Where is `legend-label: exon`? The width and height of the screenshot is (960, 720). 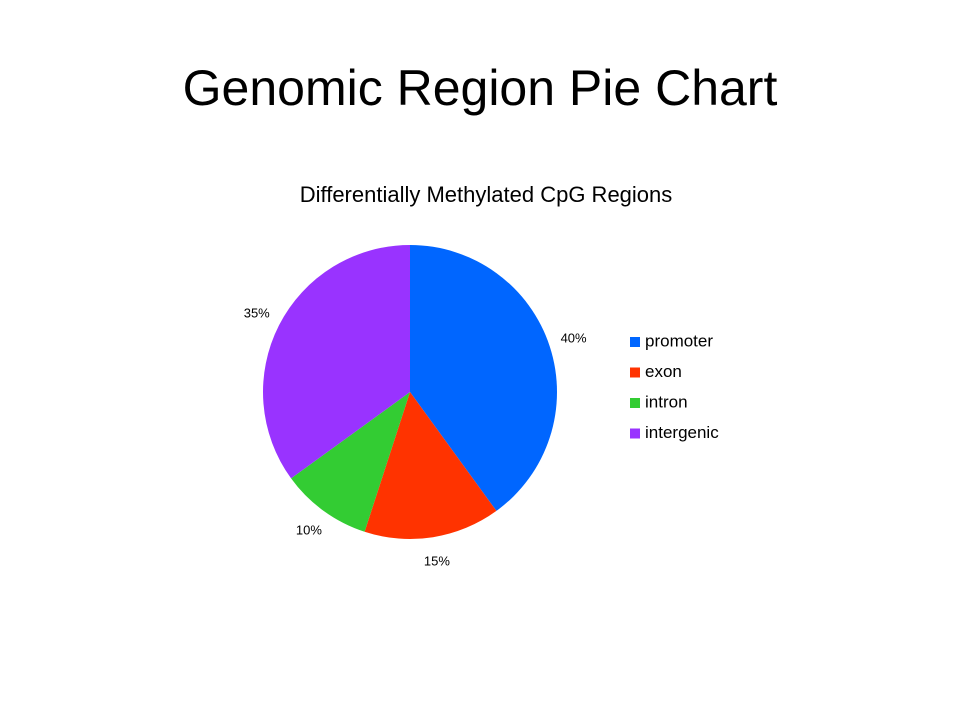 legend-label: exon is located at coordinates (663, 371).